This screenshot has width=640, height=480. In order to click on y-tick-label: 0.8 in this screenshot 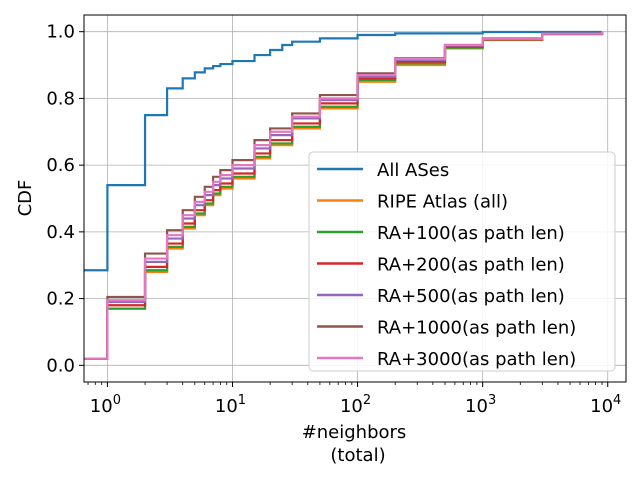, I will do `click(60, 98)`.